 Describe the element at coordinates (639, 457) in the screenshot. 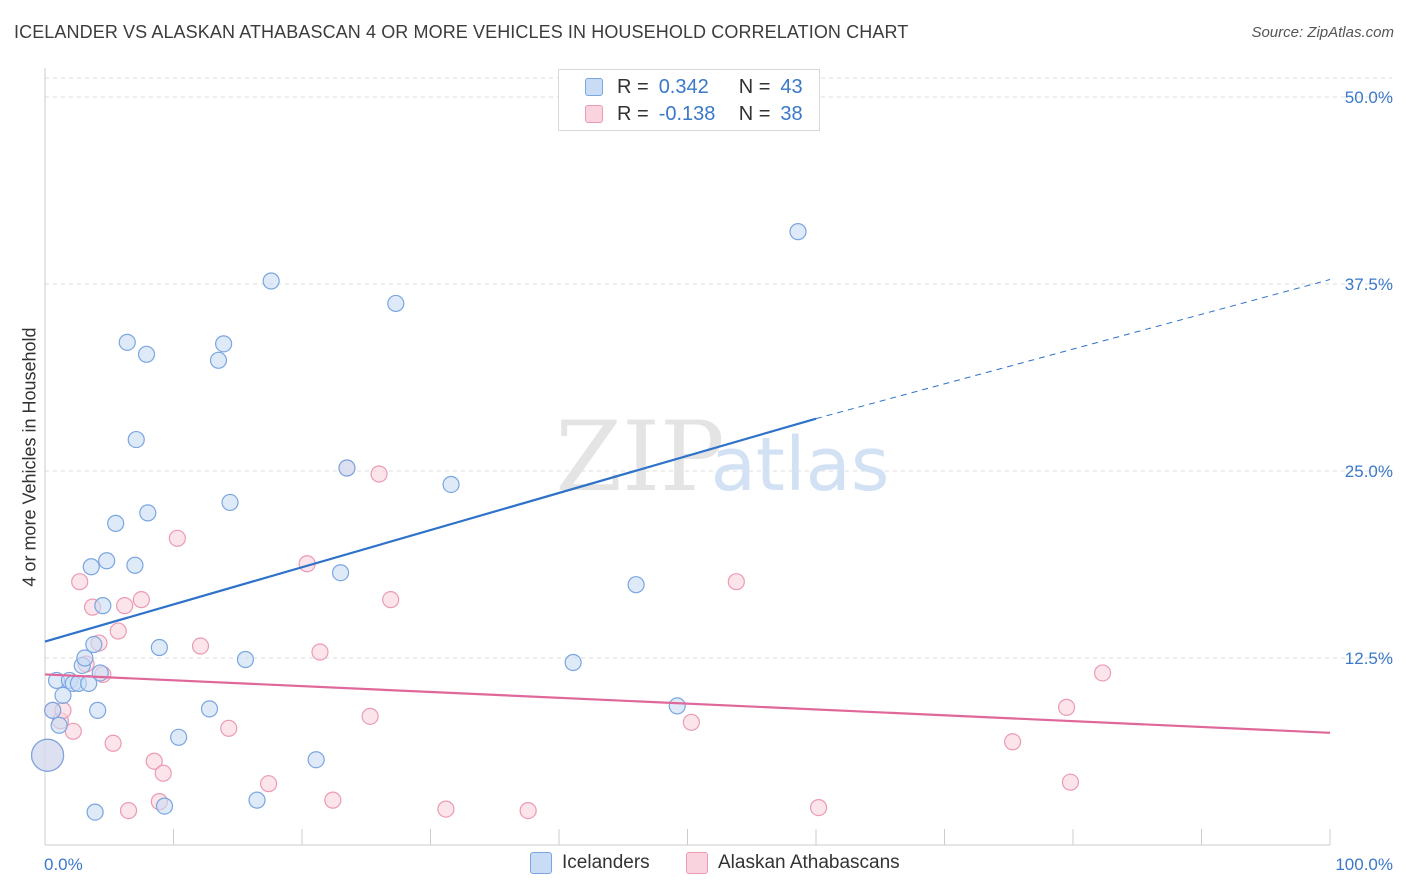

I see `watermark-zip: ZIP` at that location.